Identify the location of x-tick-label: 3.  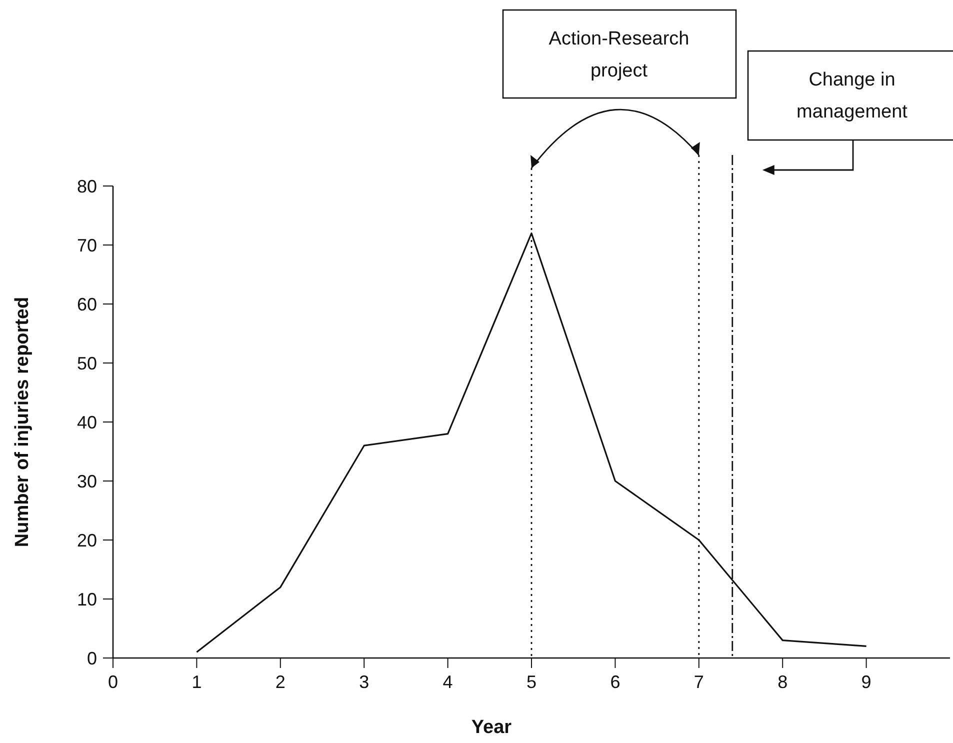
(364, 682).